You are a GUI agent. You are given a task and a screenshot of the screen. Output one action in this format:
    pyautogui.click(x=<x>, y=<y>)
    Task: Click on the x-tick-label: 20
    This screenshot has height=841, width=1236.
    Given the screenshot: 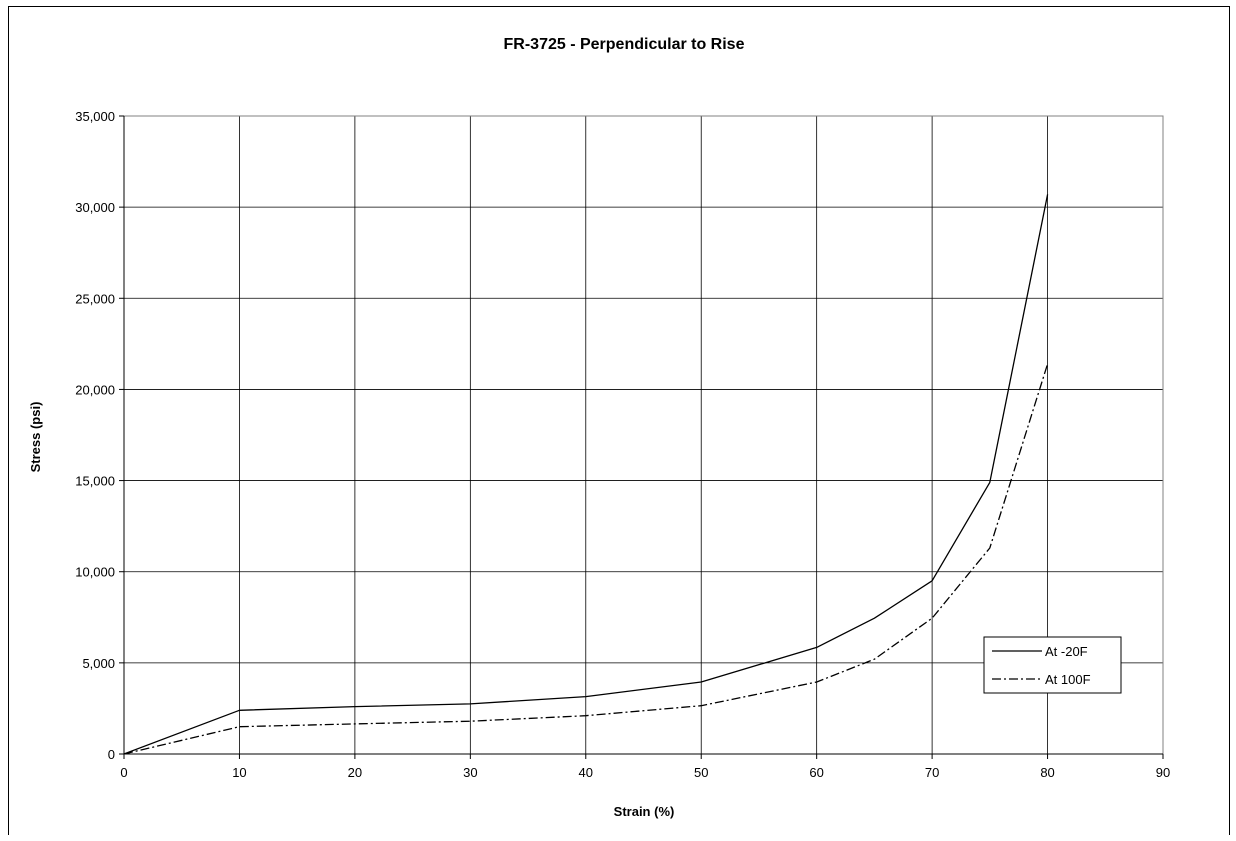 What is the action you would take?
    pyautogui.click(x=355, y=772)
    